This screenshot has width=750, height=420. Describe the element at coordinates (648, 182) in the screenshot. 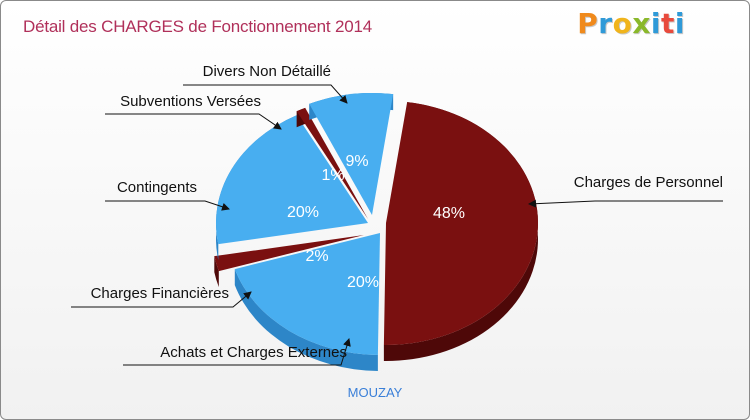

I see `slice-category-label: Charges de Personnel` at that location.